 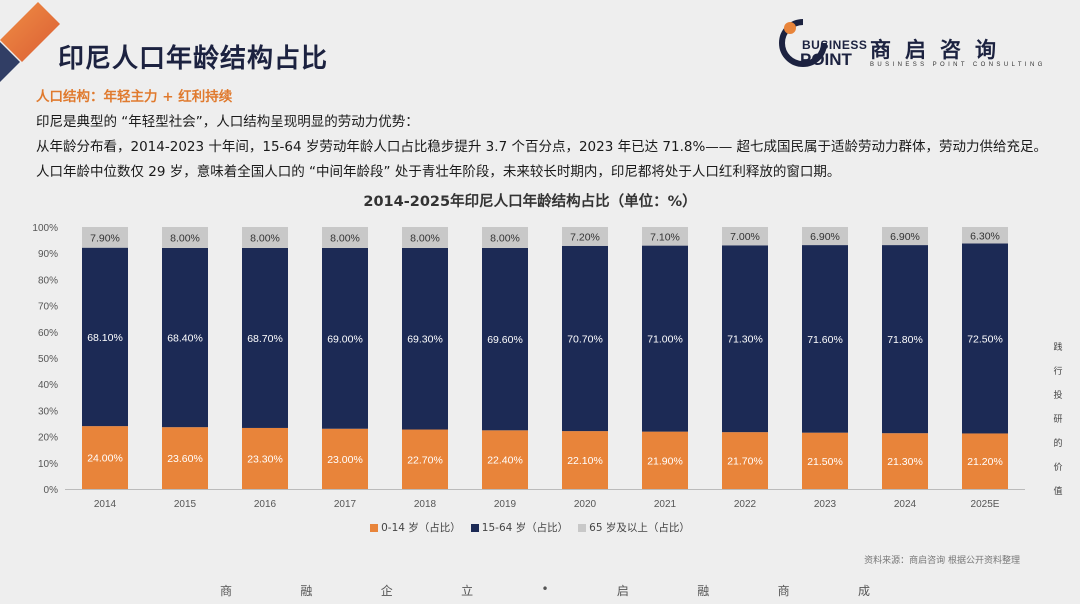 What do you see at coordinates (386, 591) in the screenshot?
I see `motto-char: 企` at bounding box center [386, 591].